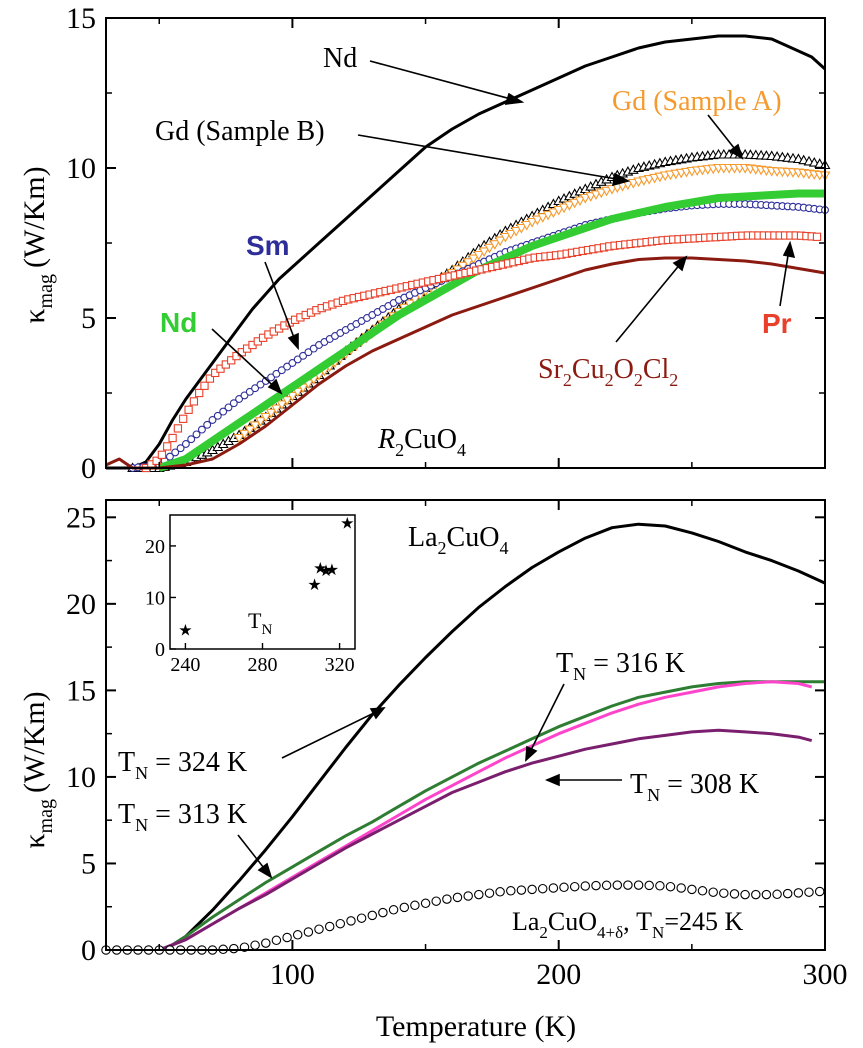 This screenshot has height=1048, width=863. I want to click on inset-point-4: ★, so click(332, 570).